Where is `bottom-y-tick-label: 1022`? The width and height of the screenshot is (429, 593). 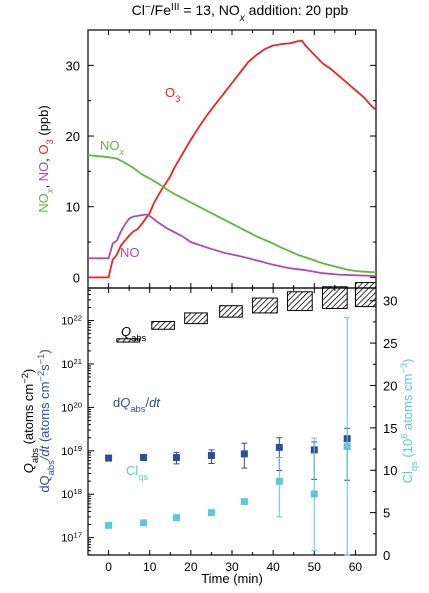 bottom-y-tick-label: 1022 is located at coordinates (71, 320).